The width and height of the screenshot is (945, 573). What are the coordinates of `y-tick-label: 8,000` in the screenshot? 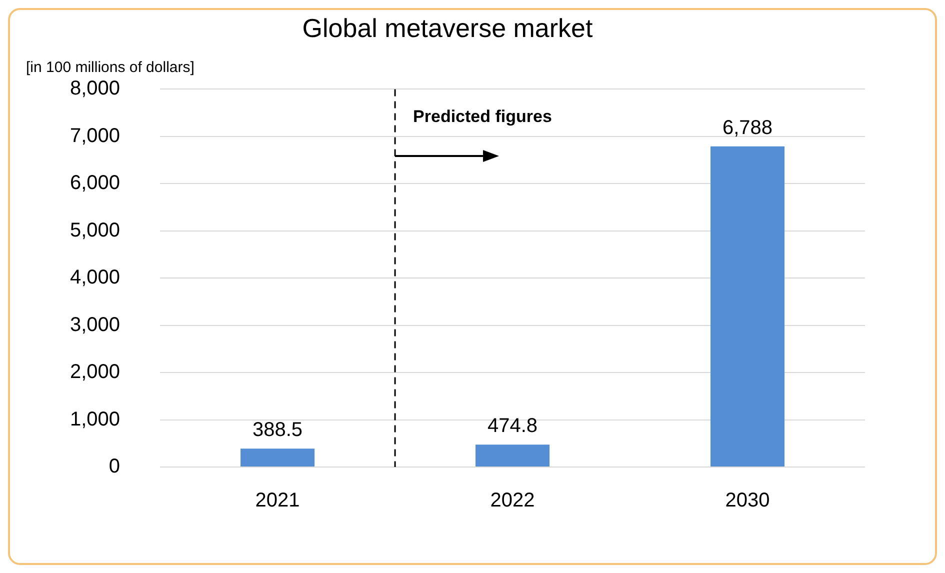 It's located at (95, 89).